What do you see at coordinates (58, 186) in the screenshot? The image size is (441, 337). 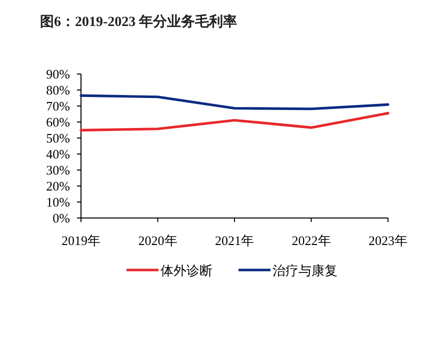 I see `y-tick-label: 20%` at bounding box center [58, 186].